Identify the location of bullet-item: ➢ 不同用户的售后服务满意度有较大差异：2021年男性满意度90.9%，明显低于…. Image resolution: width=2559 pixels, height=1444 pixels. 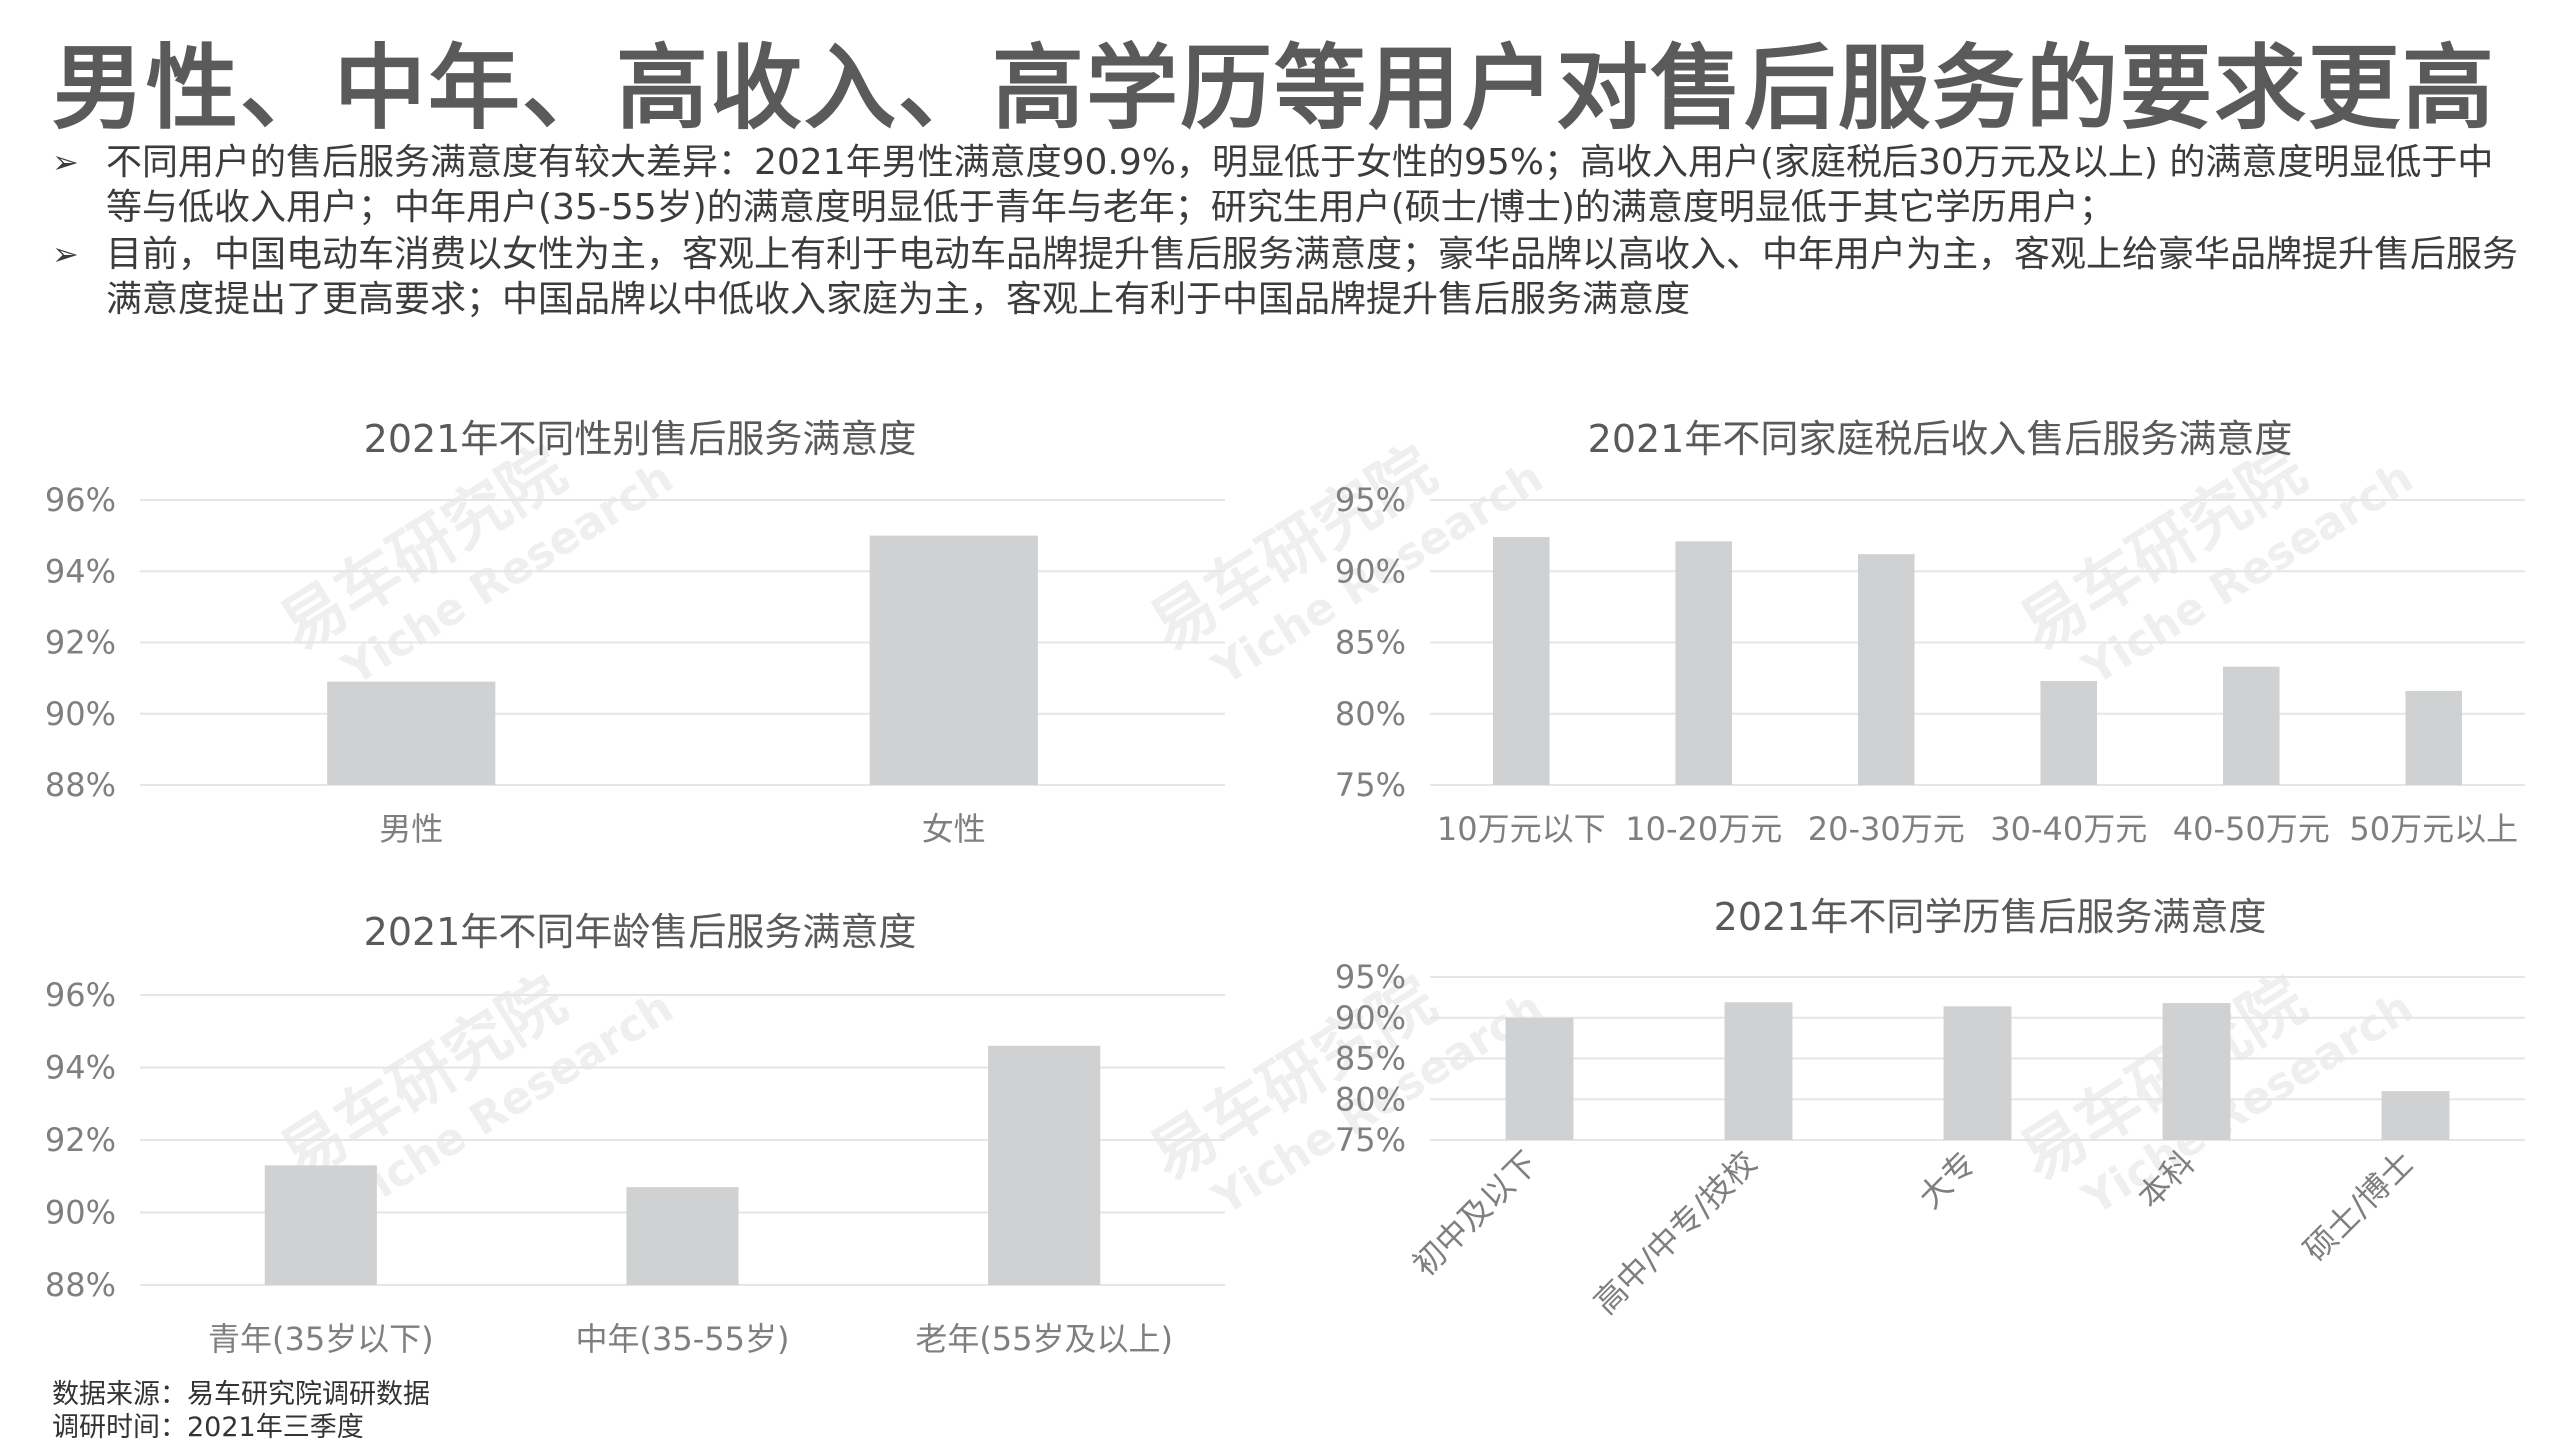
(1287, 185).